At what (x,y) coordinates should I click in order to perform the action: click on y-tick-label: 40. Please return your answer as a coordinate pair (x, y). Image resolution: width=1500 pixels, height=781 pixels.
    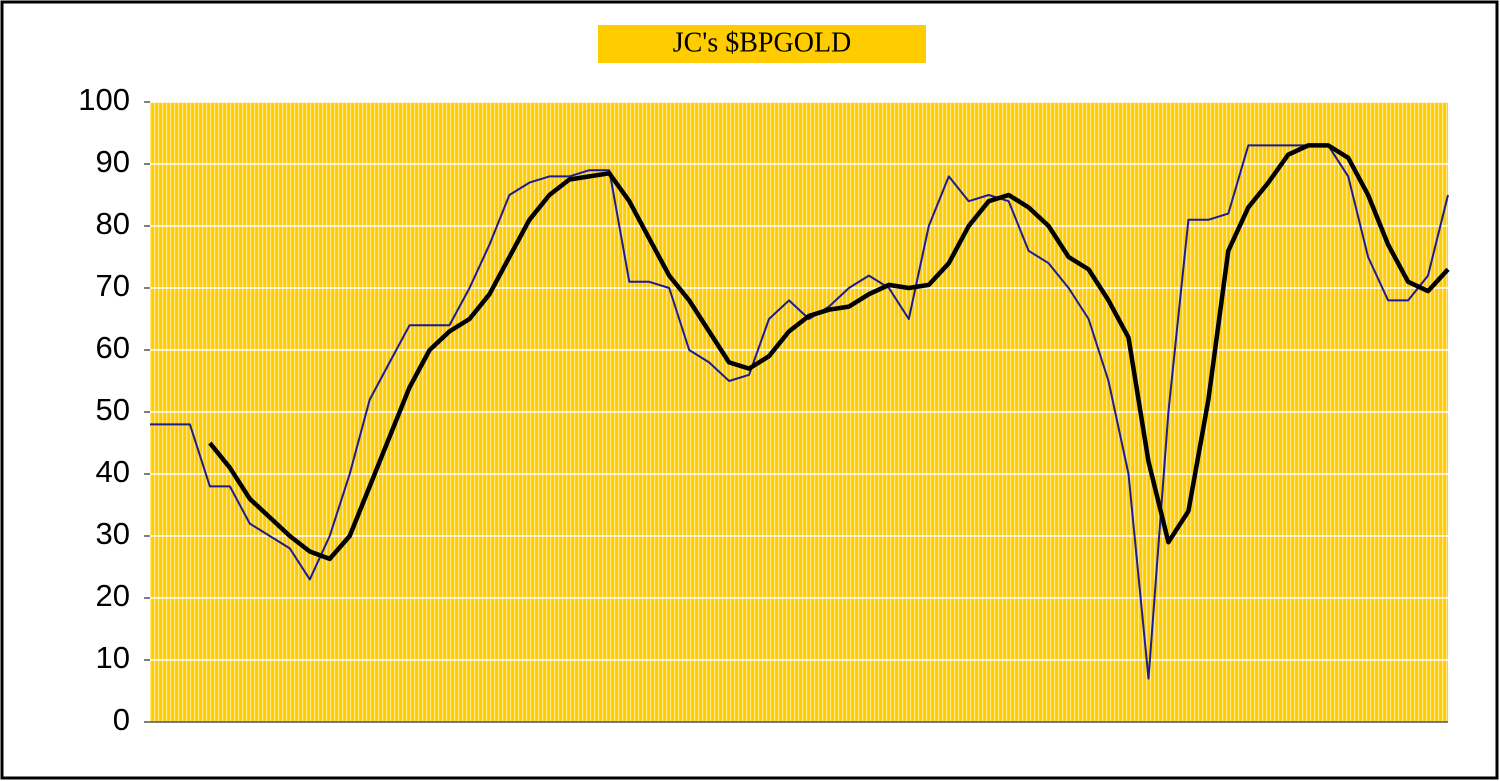
    Looking at the image, I should click on (113, 471).